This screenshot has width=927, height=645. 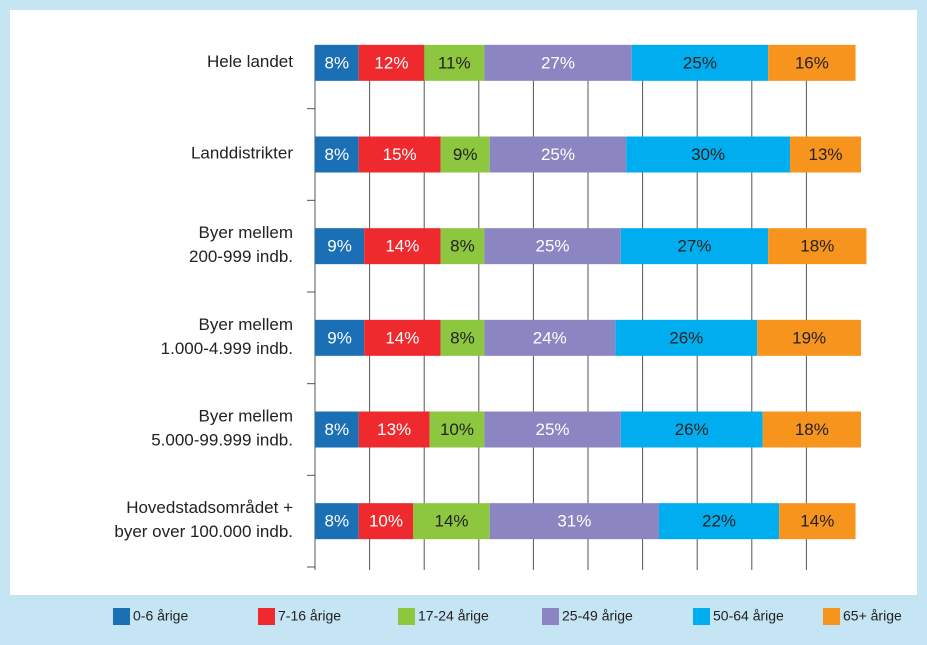 I want to click on legend-label: 50-64 årige, so click(x=748, y=616).